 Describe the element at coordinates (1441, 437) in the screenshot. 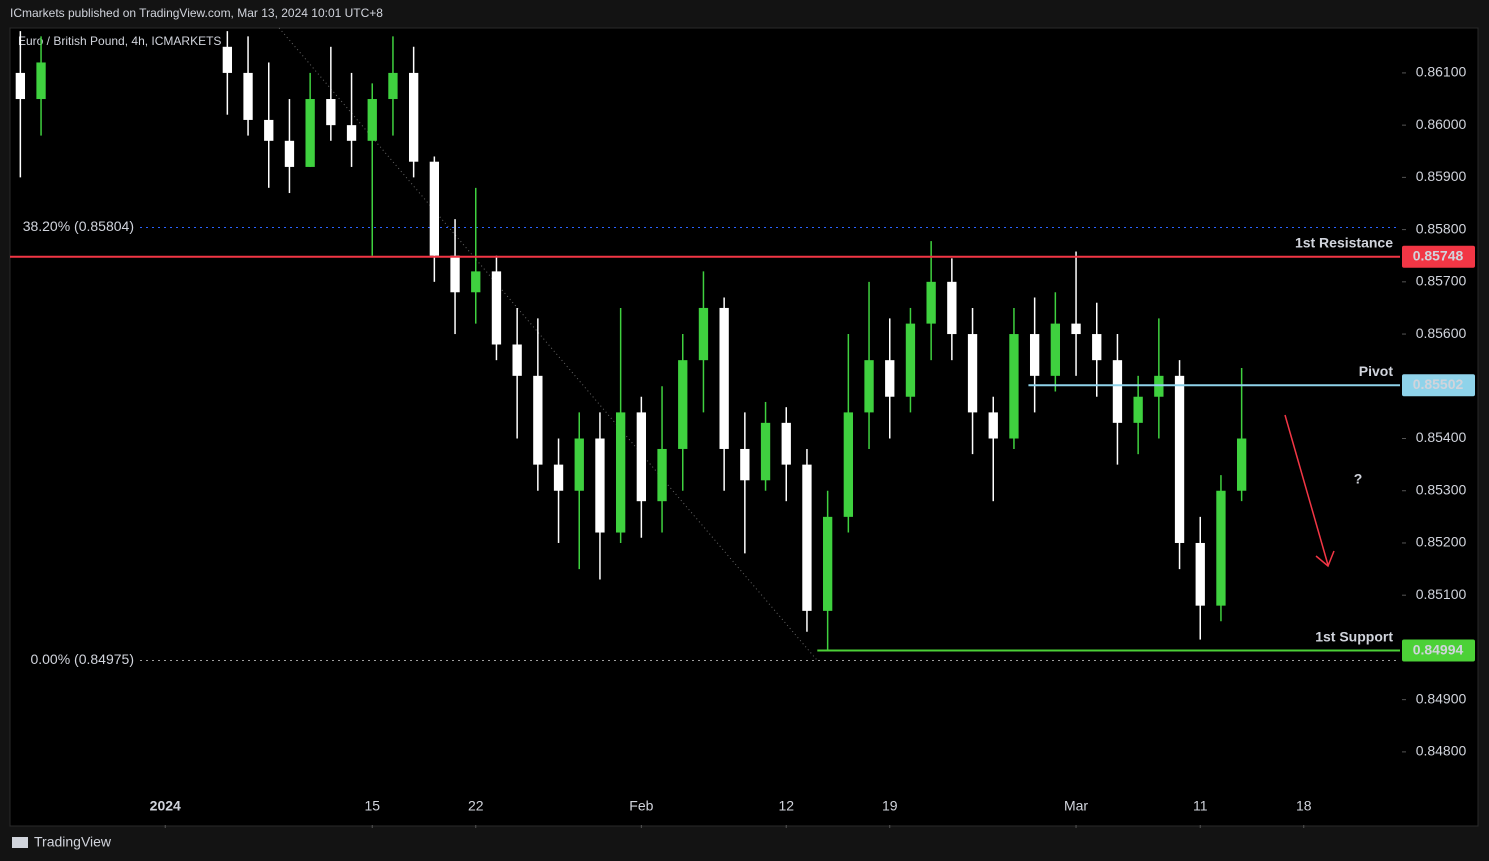

I see `y-tick-label: 0.85400` at that location.